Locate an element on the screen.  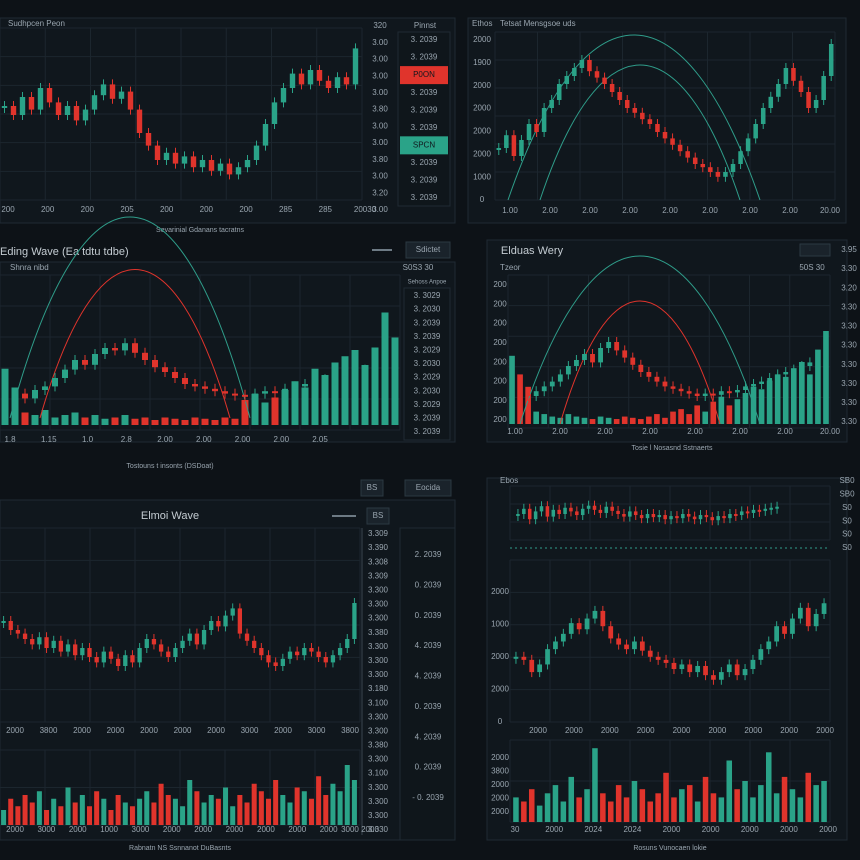
y-tick-label: 200 is located at coordinates (500, 323).